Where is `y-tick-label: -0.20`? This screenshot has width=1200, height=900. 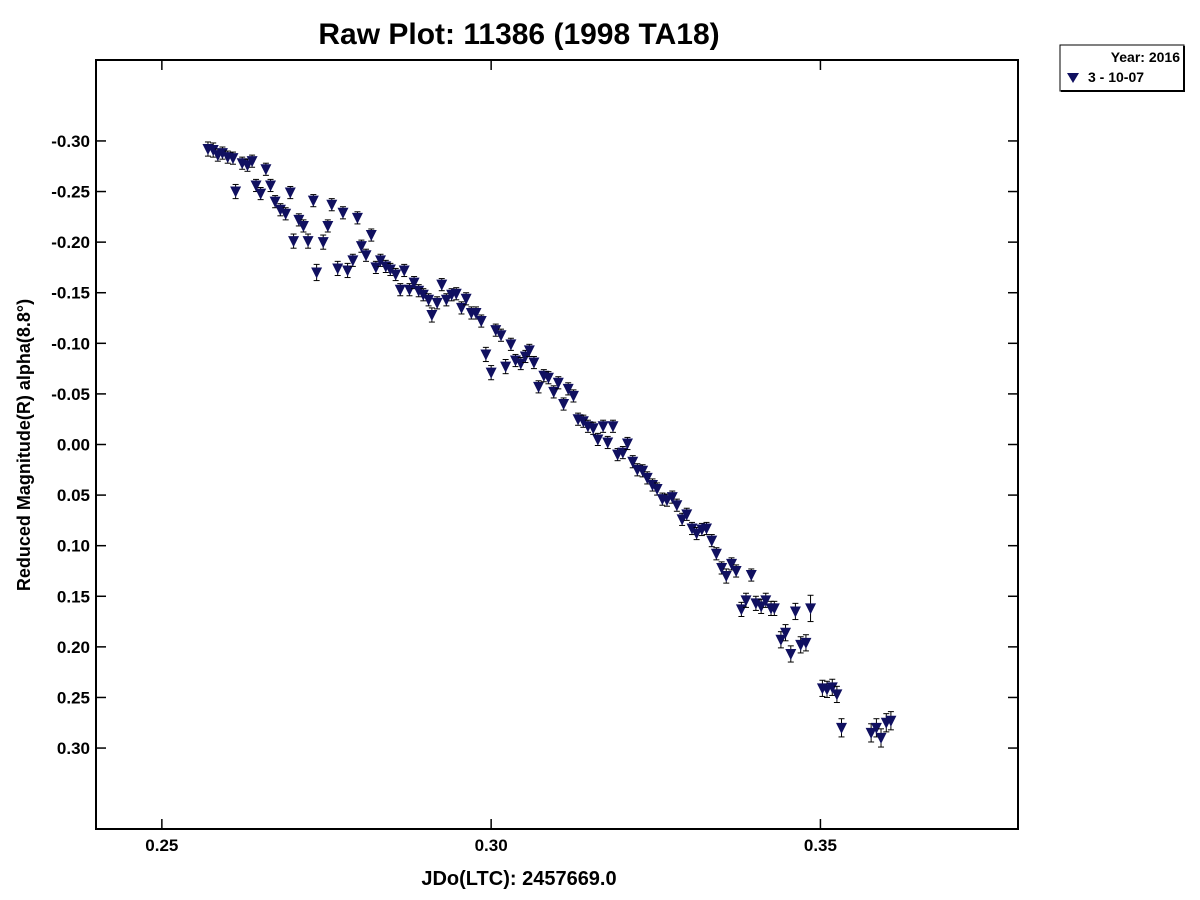 y-tick-label: -0.20 is located at coordinates (70, 242).